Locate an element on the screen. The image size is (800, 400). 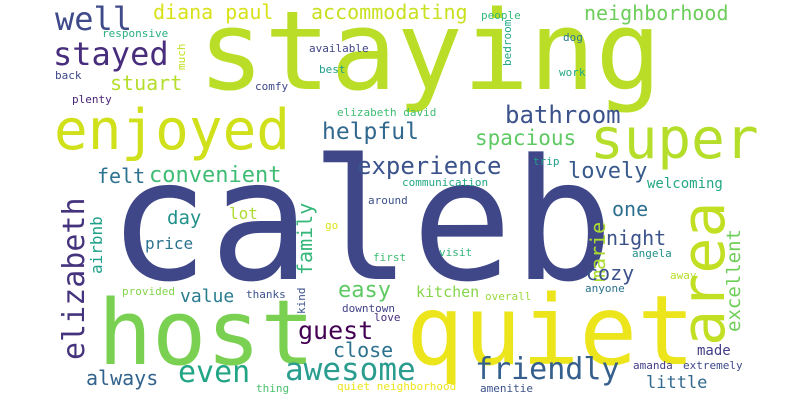
word-friendly: friendly is located at coordinates (547, 369).